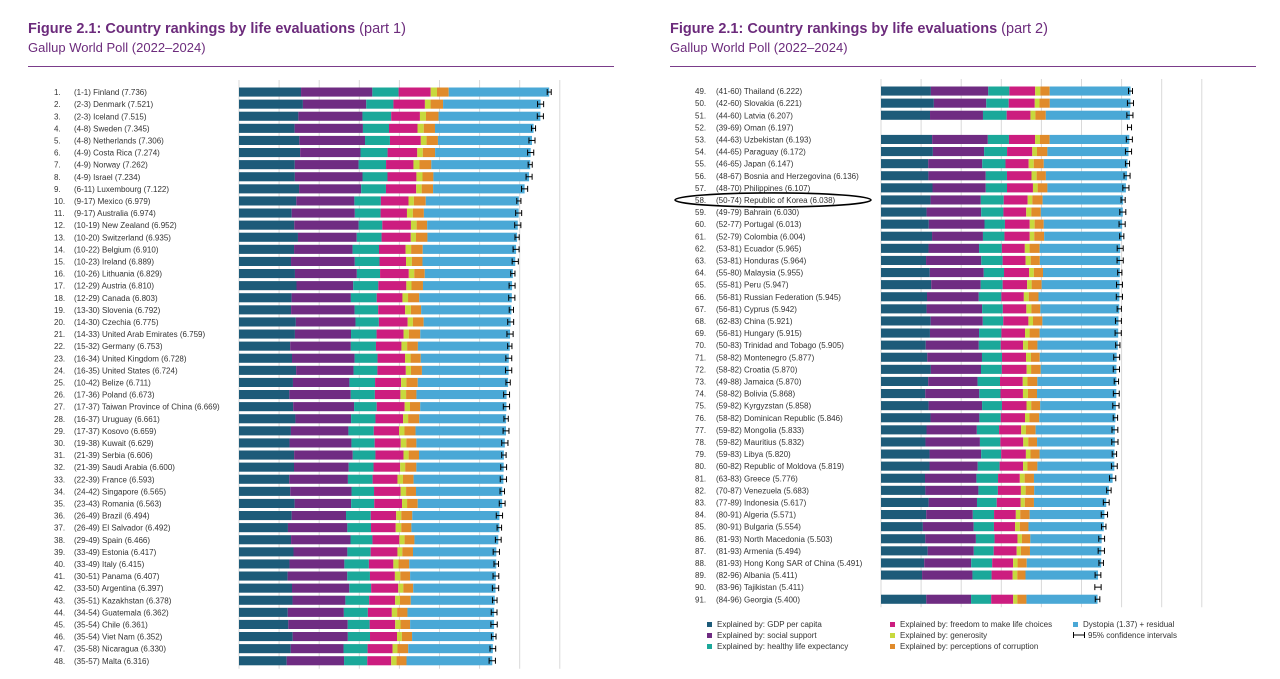 The height and width of the screenshot is (679, 1280). I want to click on country-label: (35-54) Viet Nam (6.352), so click(118, 637).